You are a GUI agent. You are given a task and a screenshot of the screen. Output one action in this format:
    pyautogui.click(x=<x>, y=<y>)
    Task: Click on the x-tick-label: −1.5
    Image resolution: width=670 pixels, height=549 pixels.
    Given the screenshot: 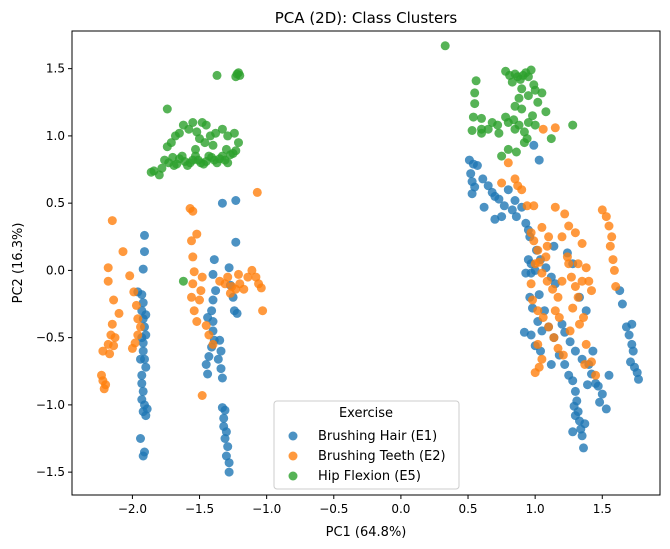 What is the action you would take?
    pyautogui.click(x=199, y=509)
    